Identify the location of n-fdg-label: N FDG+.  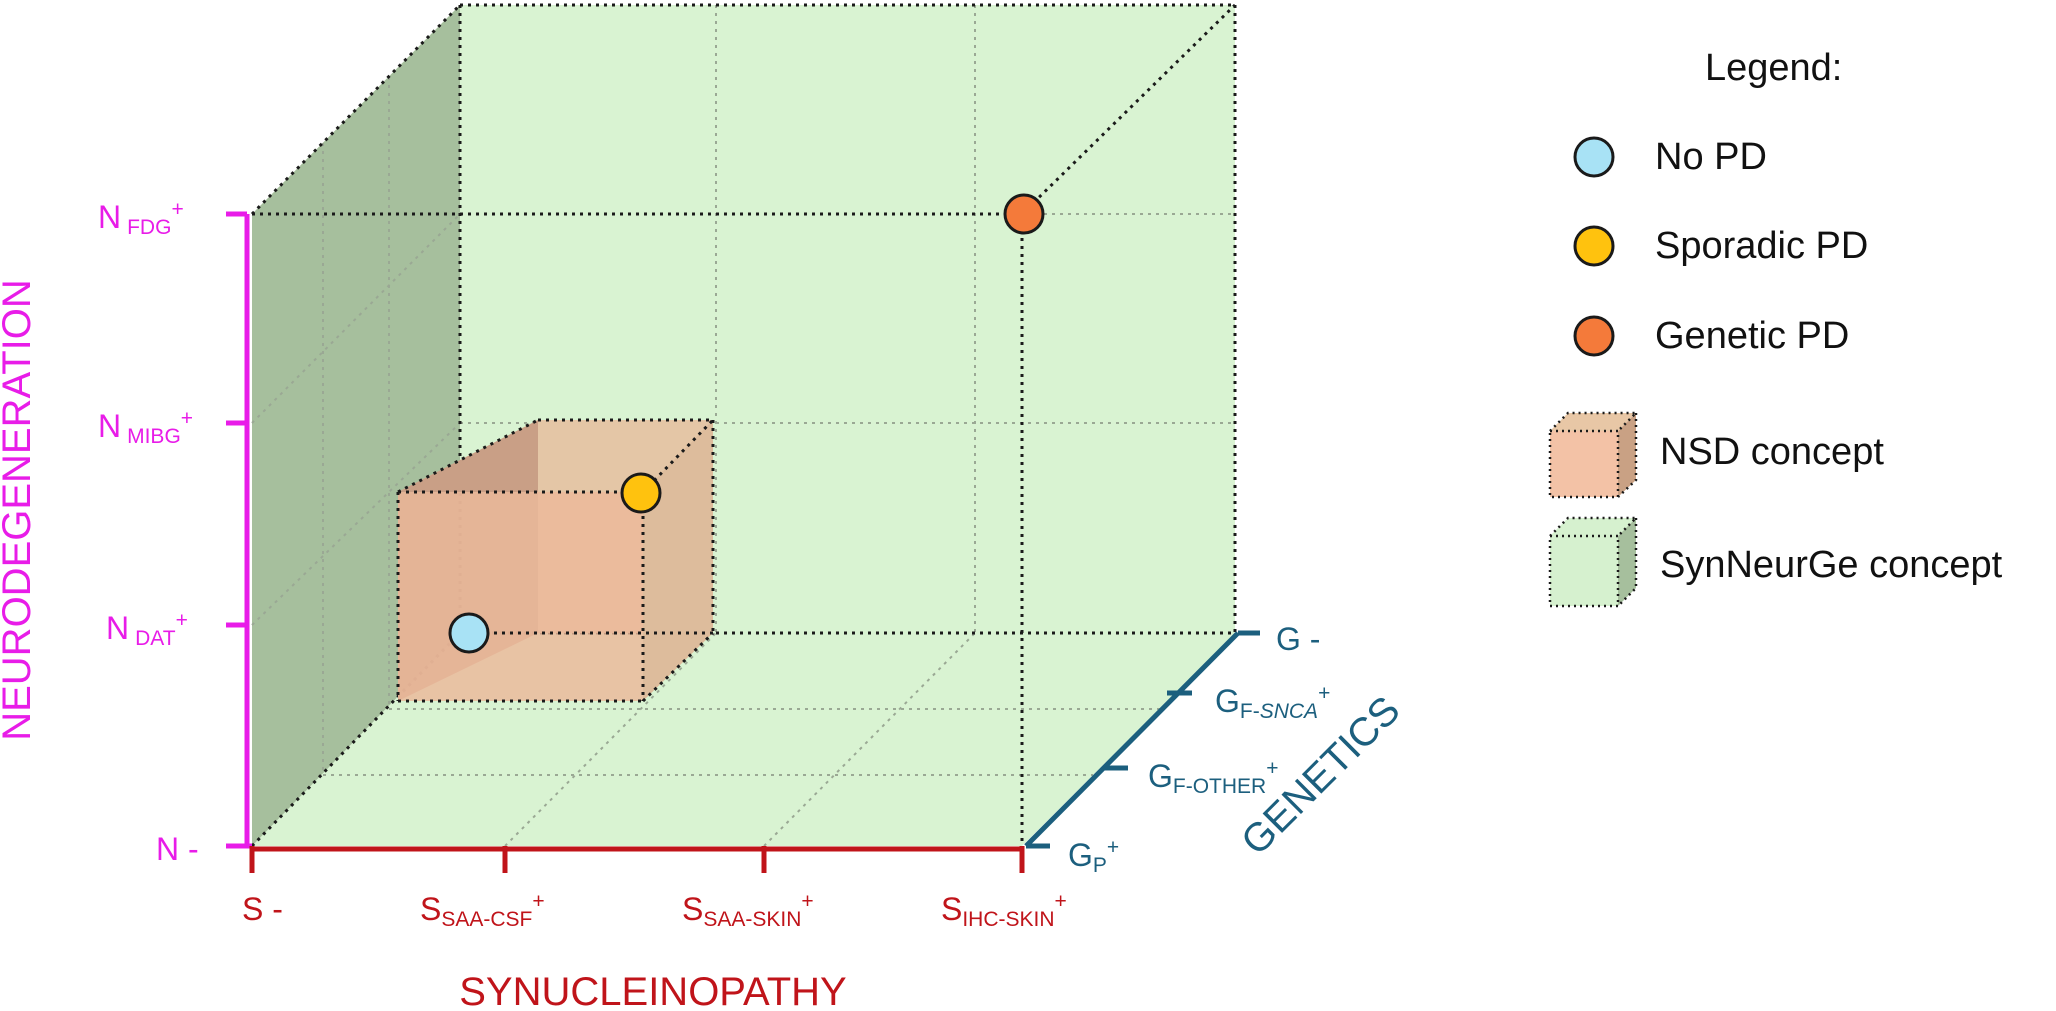
(141, 218).